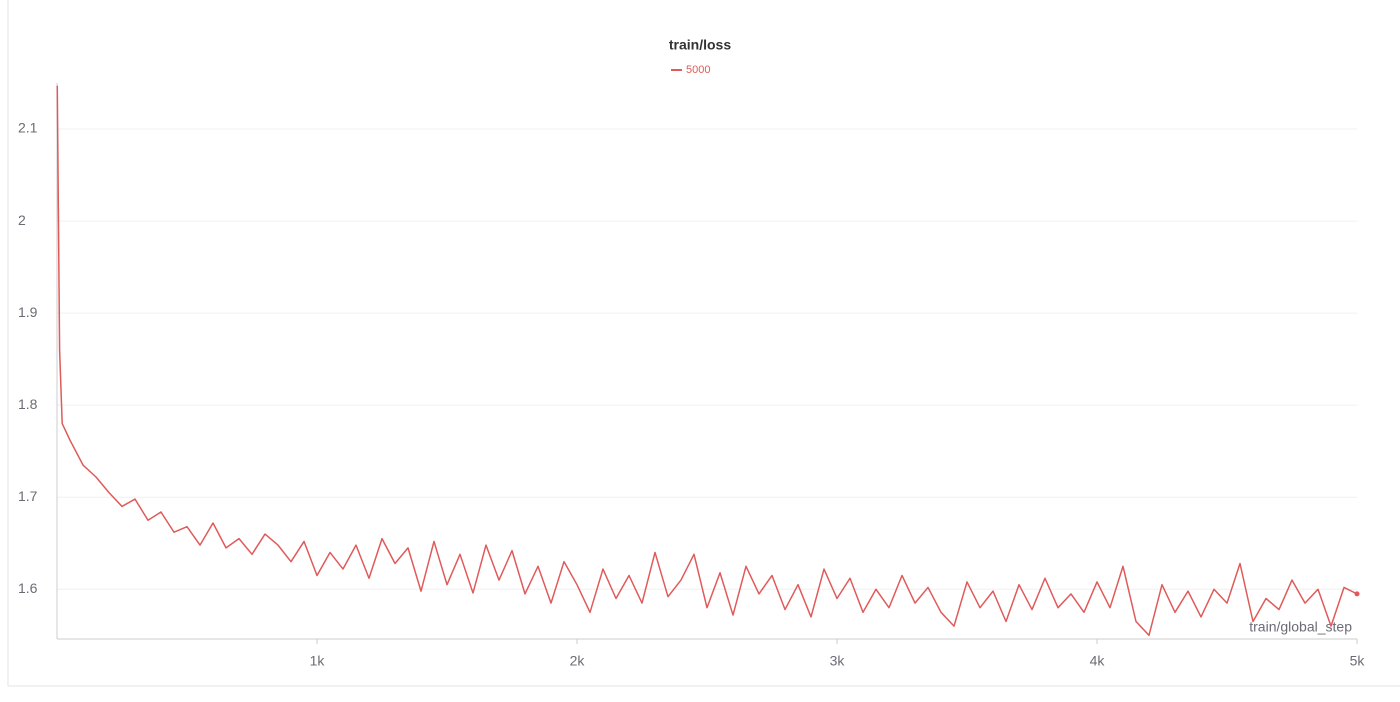  I want to click on x-axis-label: train/global_step, so click(1300, 627).